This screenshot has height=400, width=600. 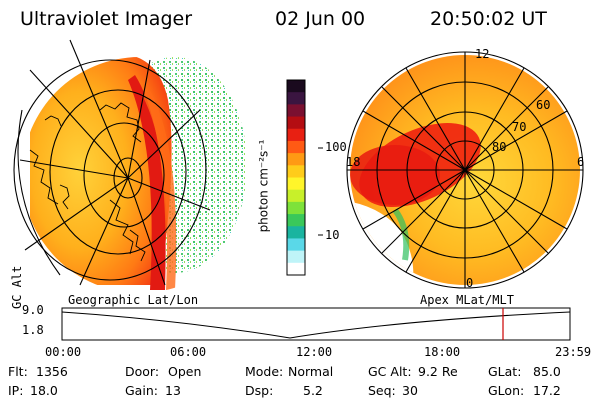 What do you see at coordinates (543, 105) in the screenshot?
I see `mlat-label-60: 60` at bounding box center [543, 105].